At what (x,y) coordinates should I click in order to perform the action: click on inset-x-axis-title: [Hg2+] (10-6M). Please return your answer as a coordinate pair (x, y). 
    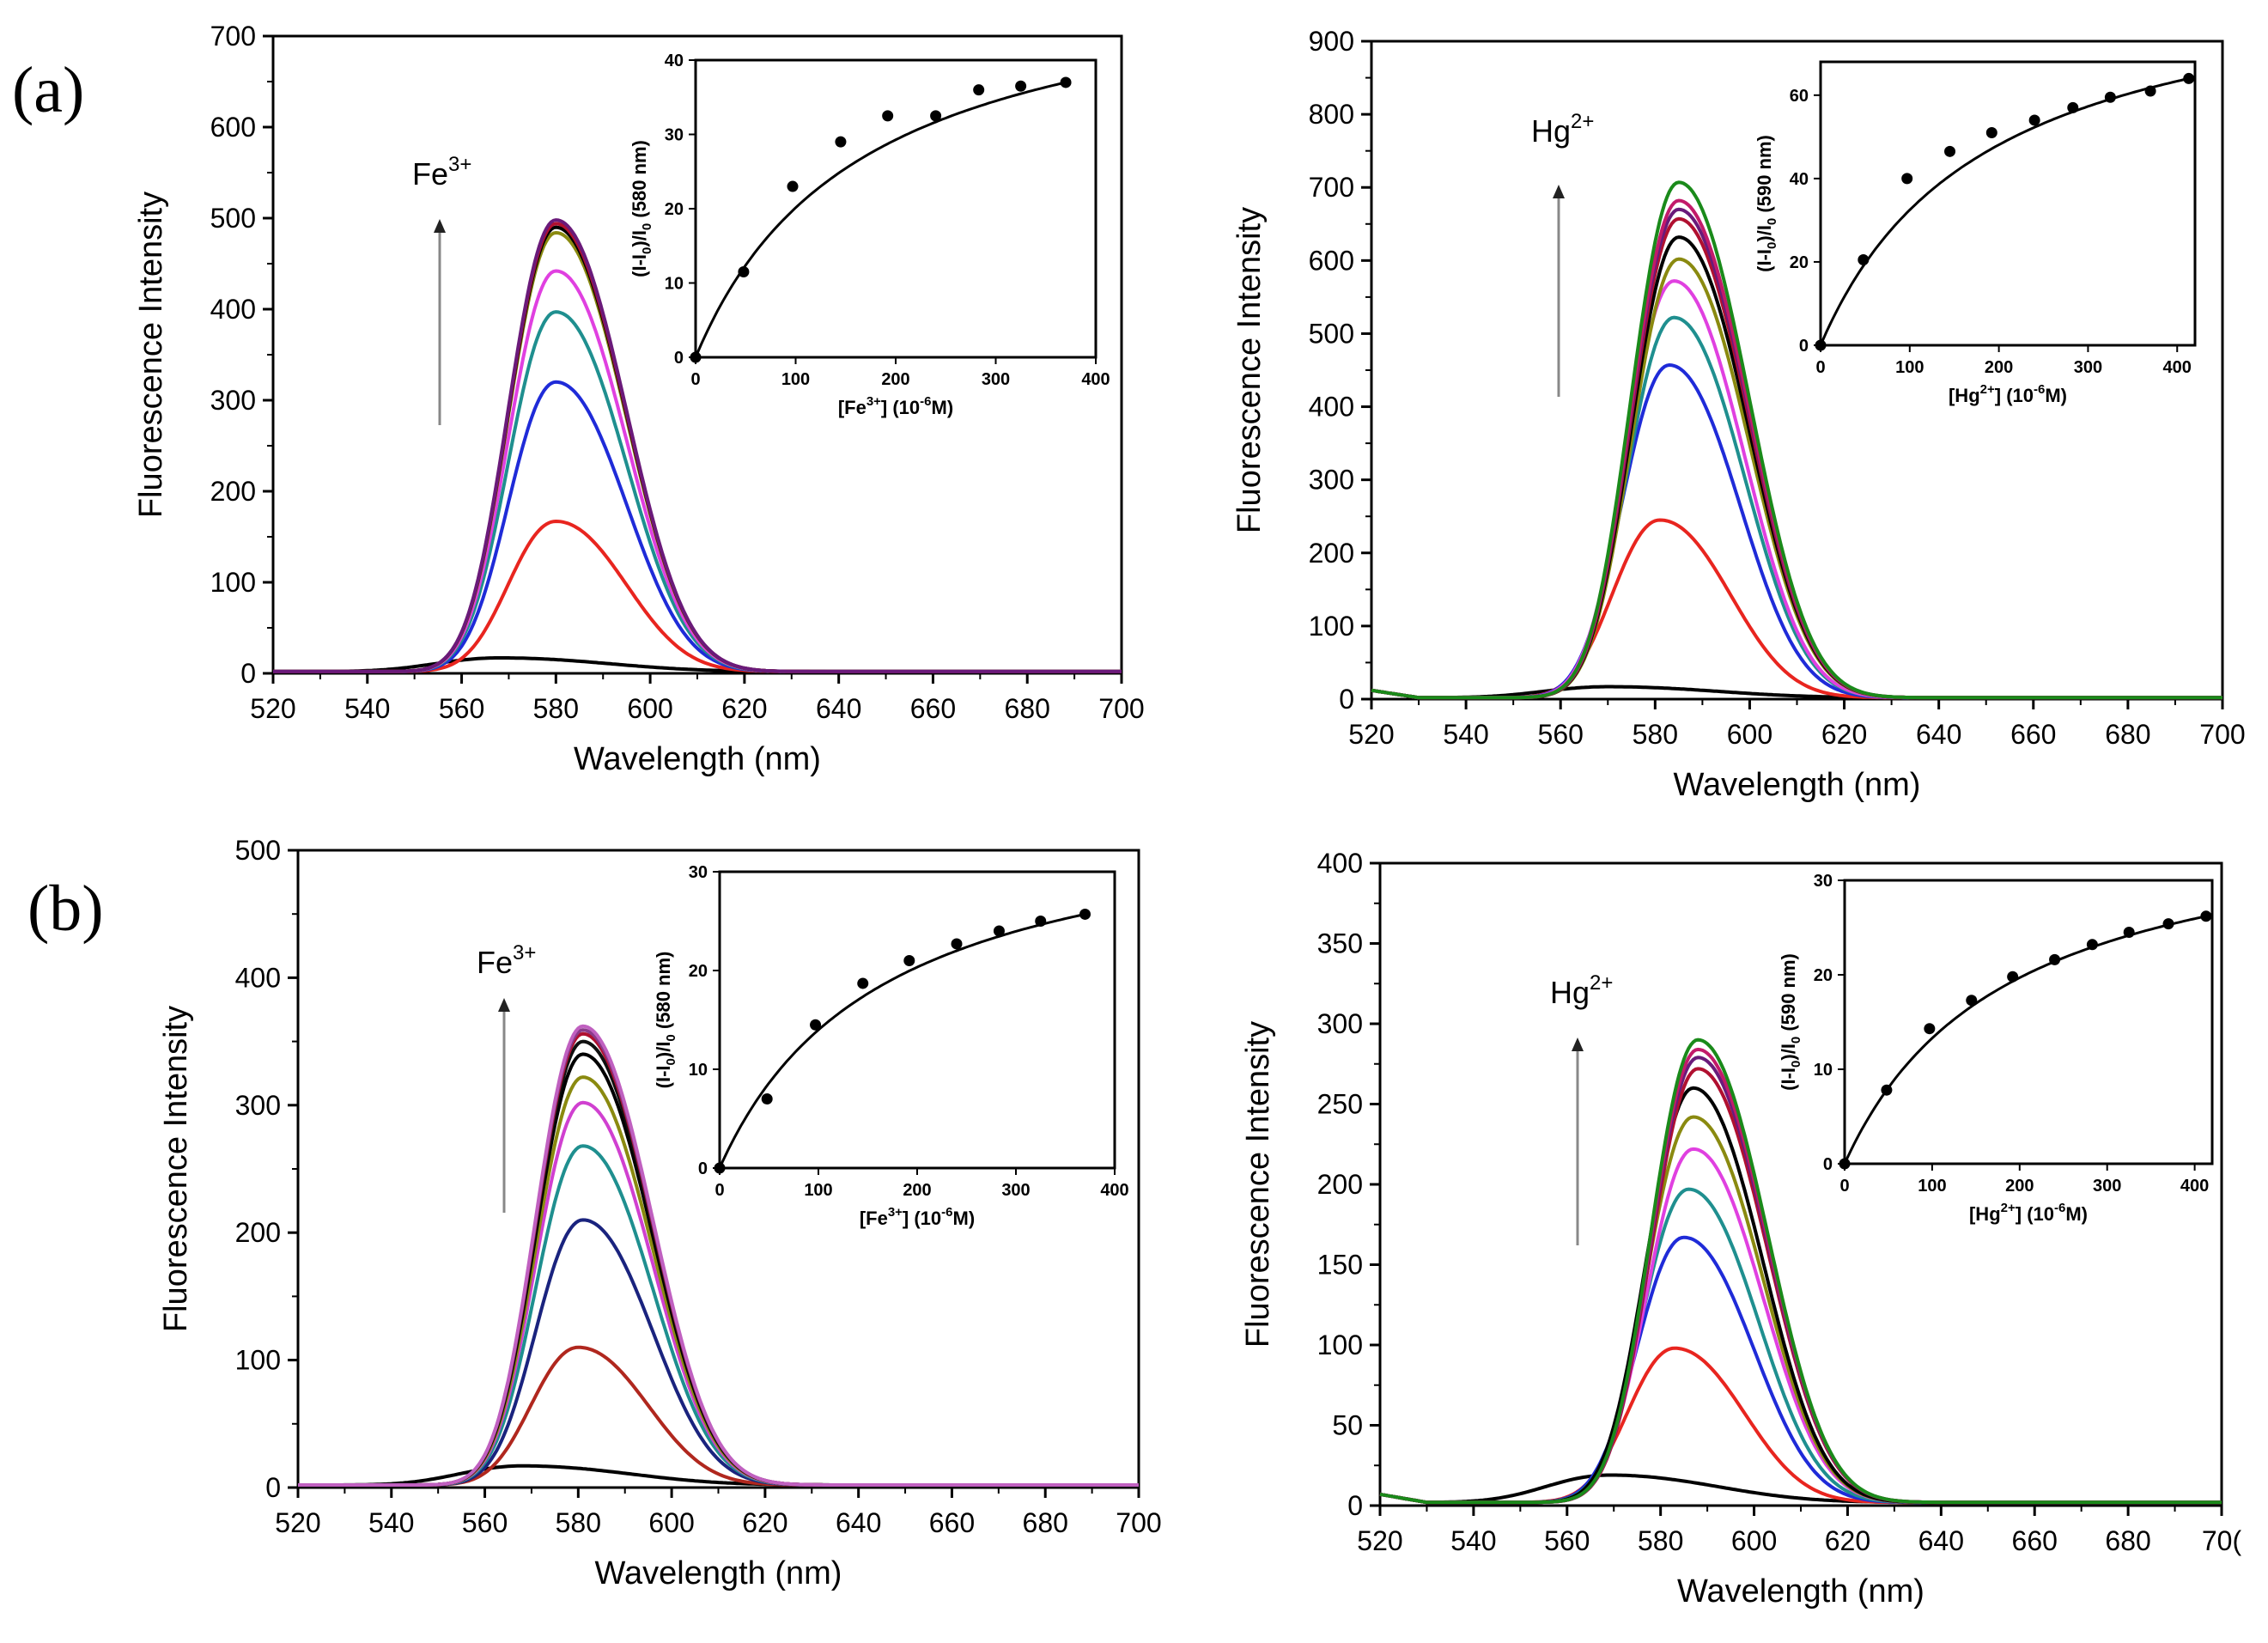
    Looking at the image, I should click on (2008, 394).